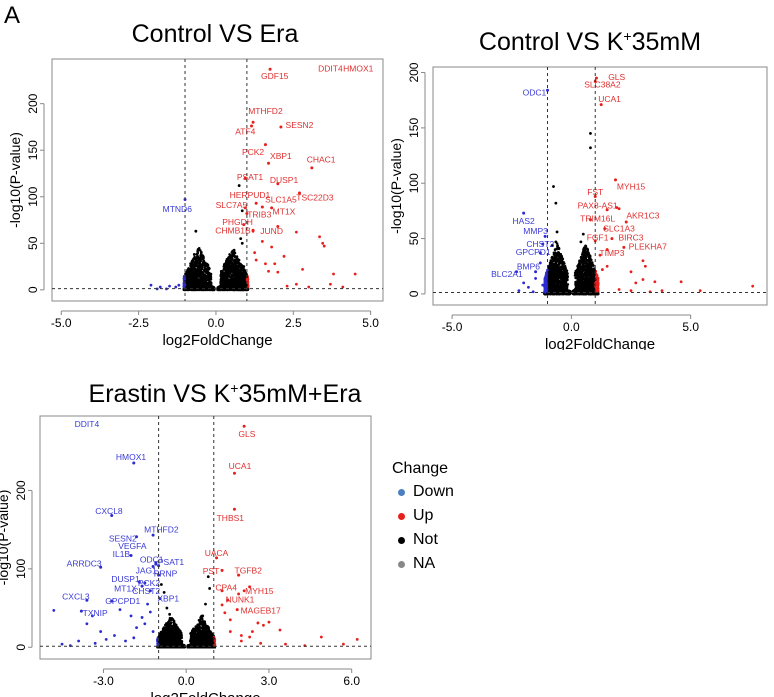 The height and width of the screenshot is (697, 774). I want to click on gene-label-mtnd6: MTND6, so click(178, 209).